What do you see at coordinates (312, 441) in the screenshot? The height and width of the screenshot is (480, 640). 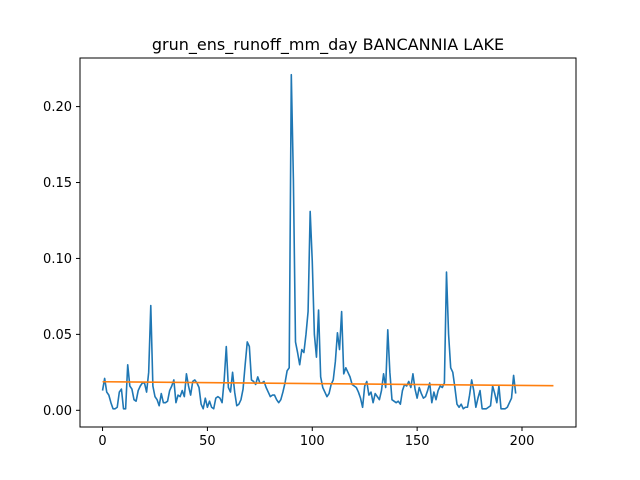 I see `x-tick-label: 100` at bounding box center [312, 441].